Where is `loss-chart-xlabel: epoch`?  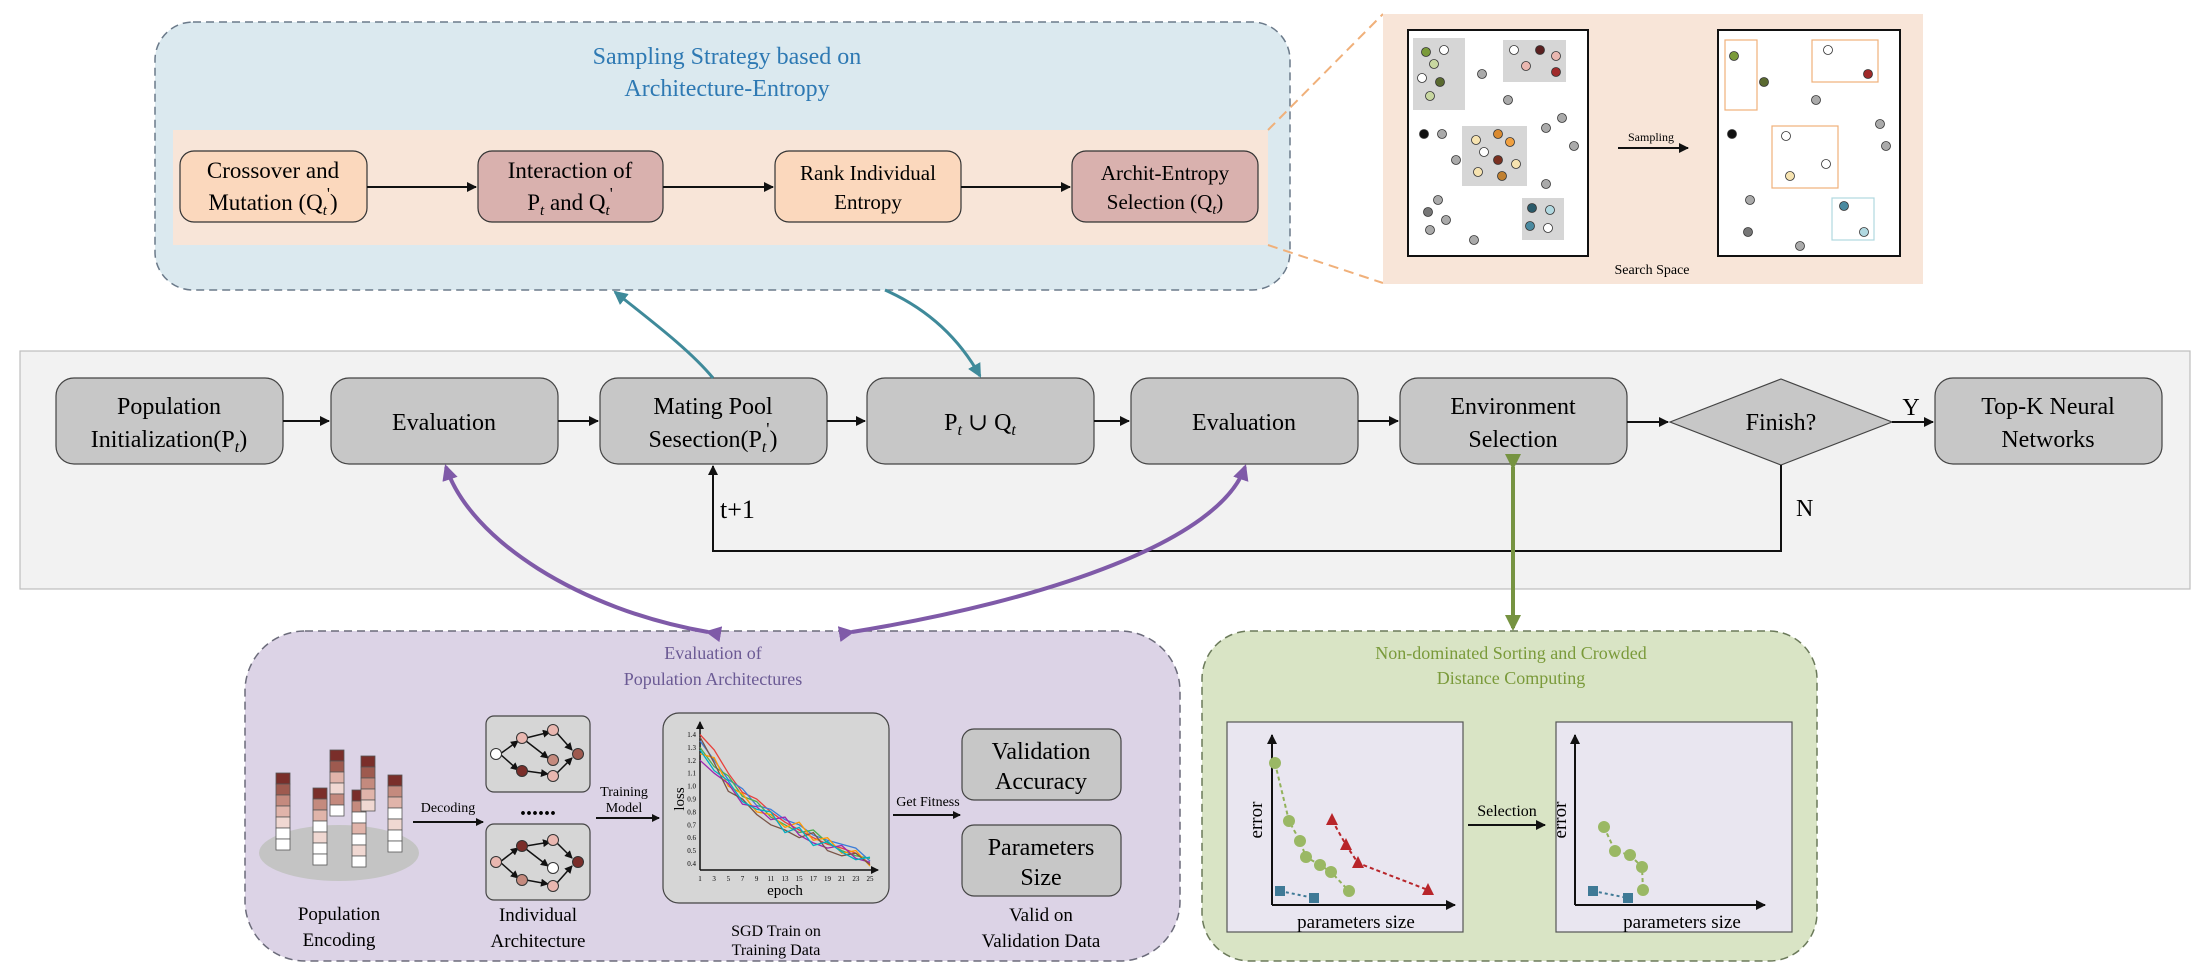 loss-chart-xlabel: epoch is located at coordinates (785, 891).